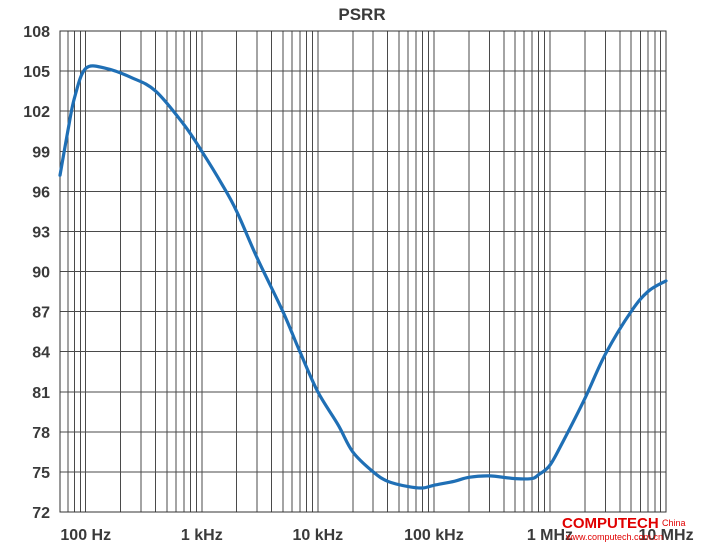 This screenshot has height=547, width=701. Describe the element at coordinates (317, 535) in the screenshot. I see `x-tick-label: 10 kHz` at that location.